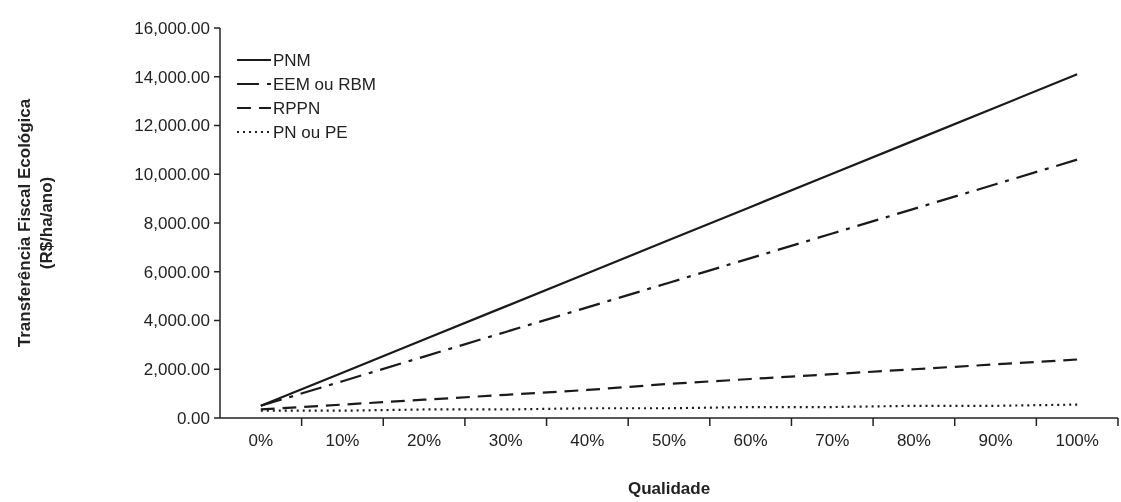  Describe the element at coordinates (297, 108) in the screenshot. I see `legend-label: RPPN` at that location.